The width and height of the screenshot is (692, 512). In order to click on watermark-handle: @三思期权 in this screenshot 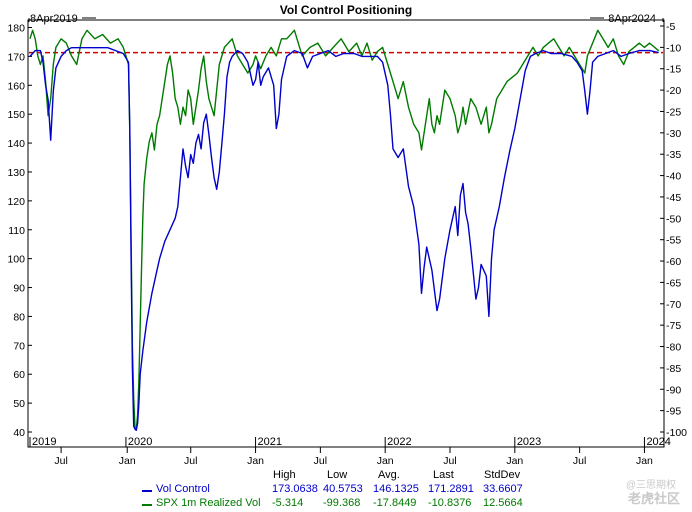, I will do `click(650, 485)`.